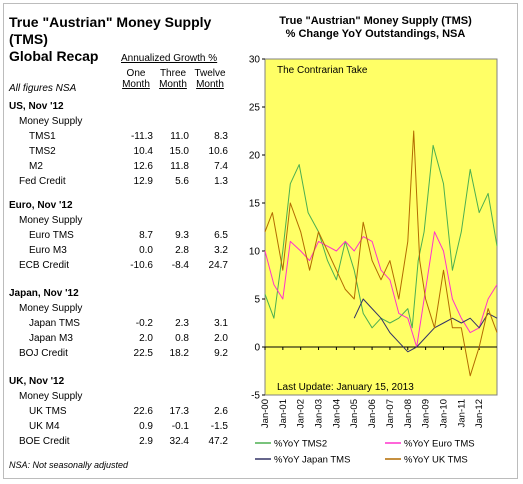  Describe the element at coordinates (44, 293) in the screenshot. I see `section-title: Japan, Nov '12` at that location.